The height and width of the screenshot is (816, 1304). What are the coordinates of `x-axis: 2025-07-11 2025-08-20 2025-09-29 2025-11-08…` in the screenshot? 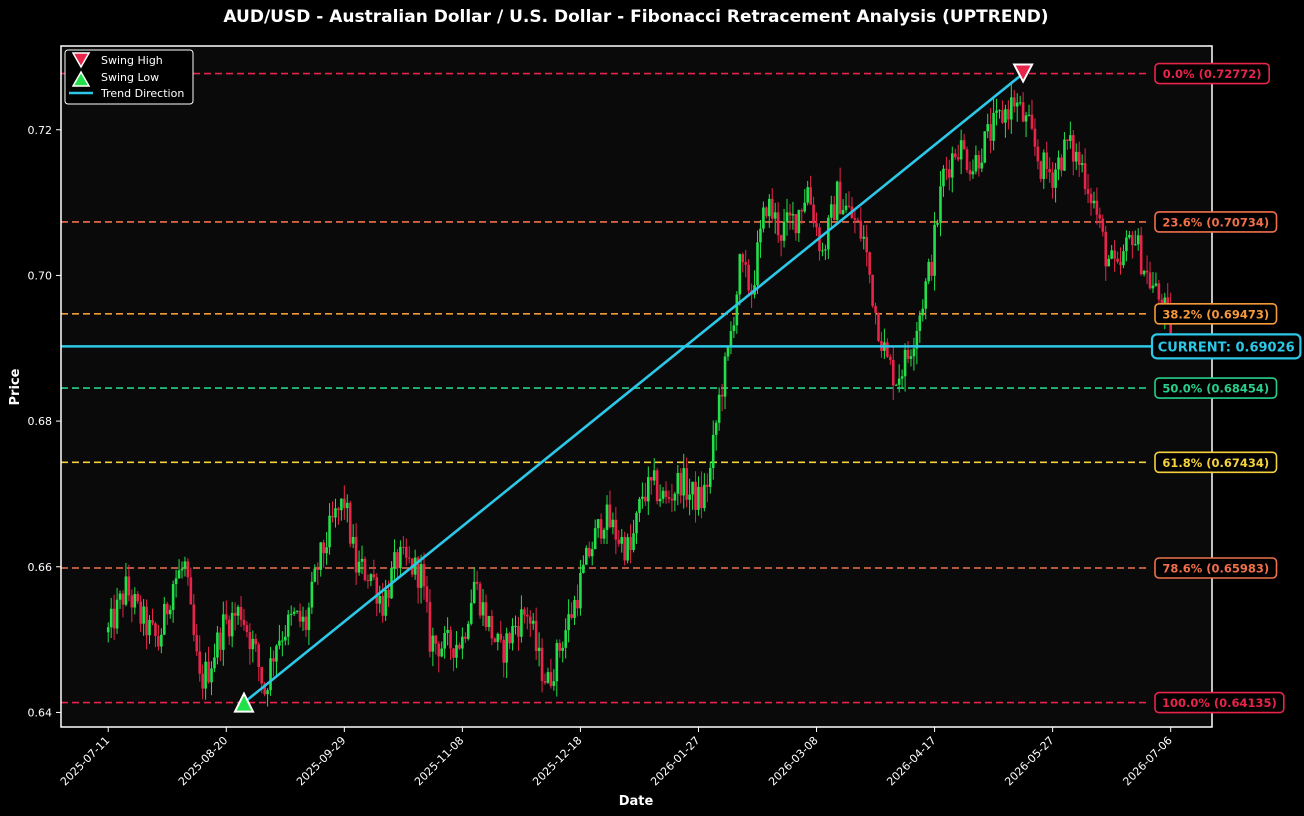 It's located at (616, 757).